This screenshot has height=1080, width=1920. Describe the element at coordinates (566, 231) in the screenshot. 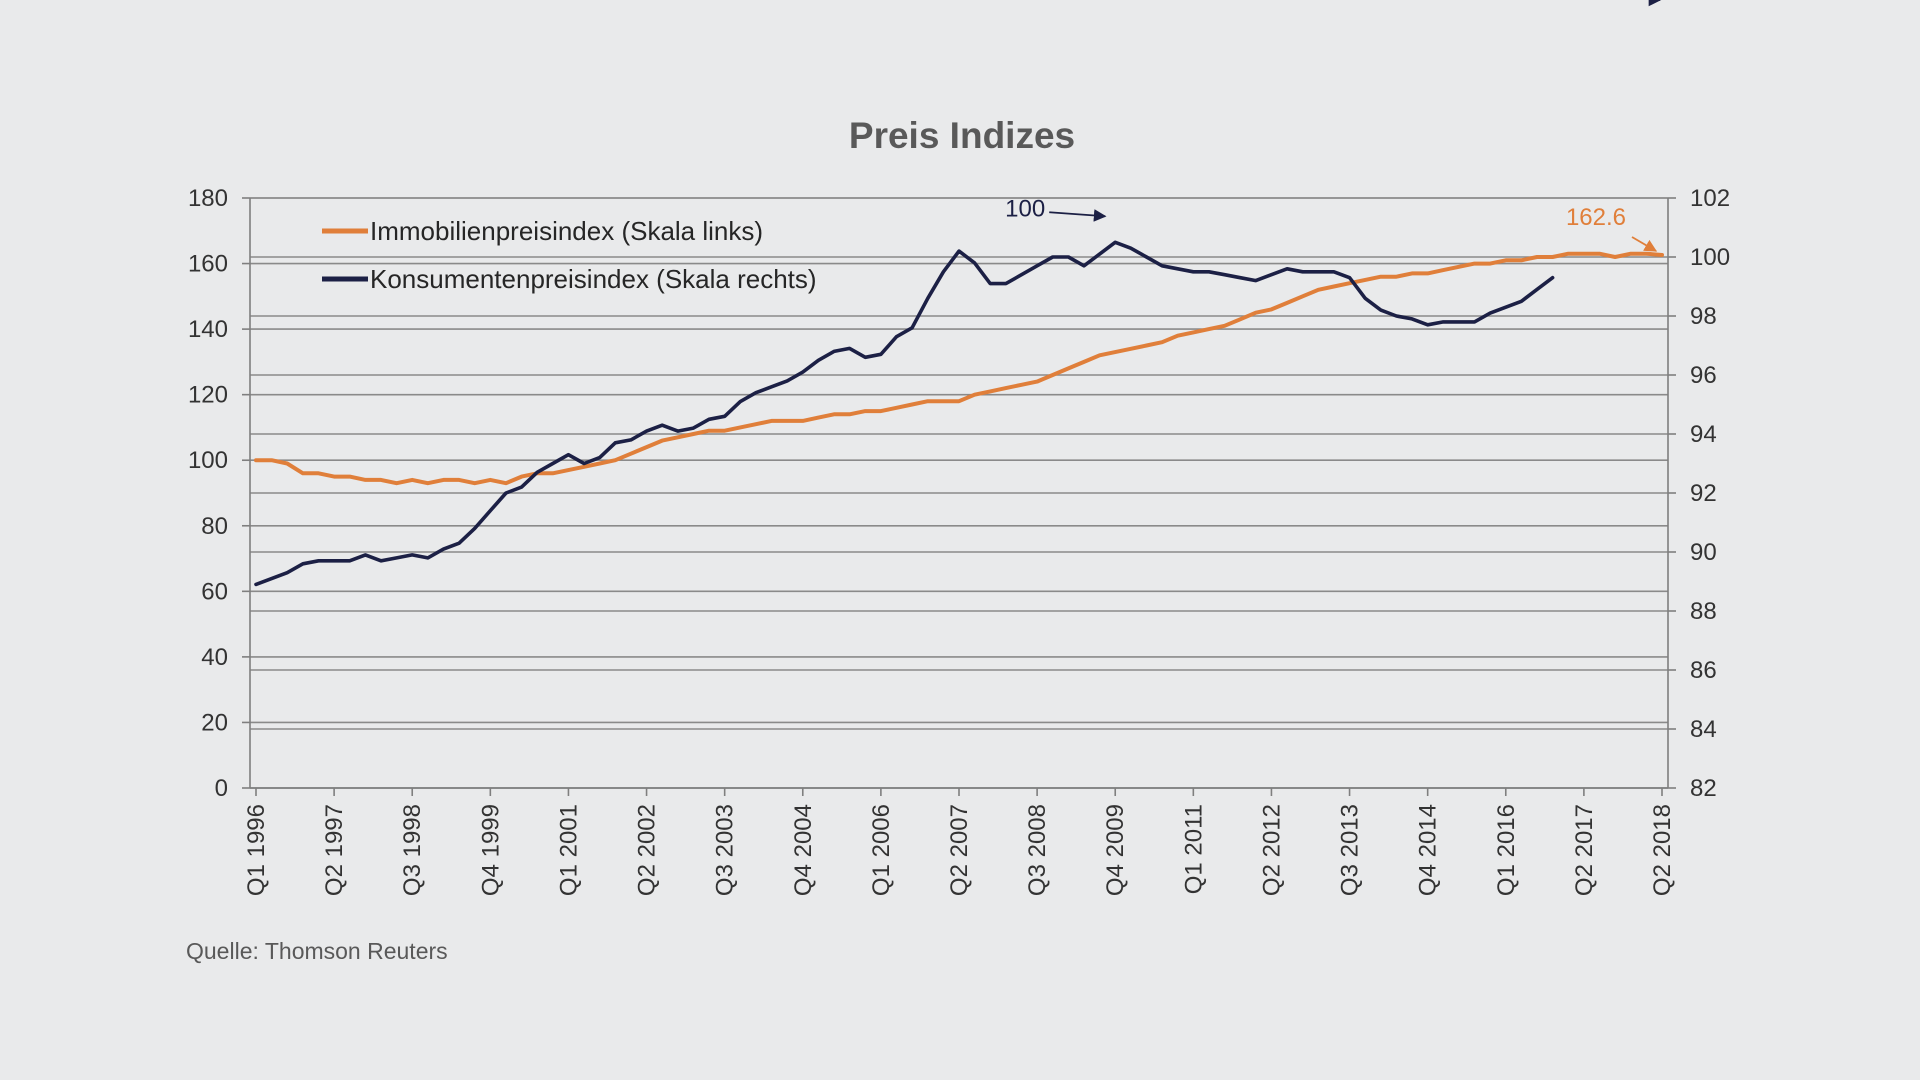

I see `legend-label: Immobilienpreisindex (Skala links)` at that location.